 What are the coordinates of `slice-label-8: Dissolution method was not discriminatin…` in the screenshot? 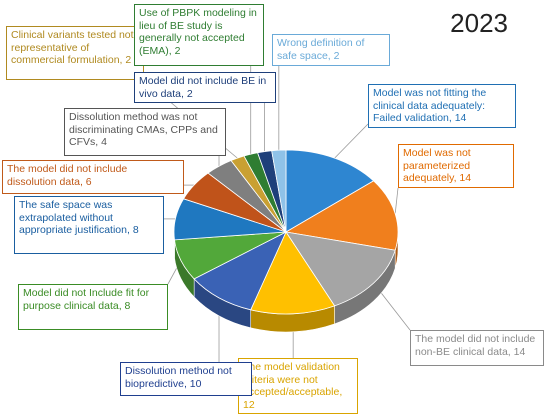 It's located at (145, 132).